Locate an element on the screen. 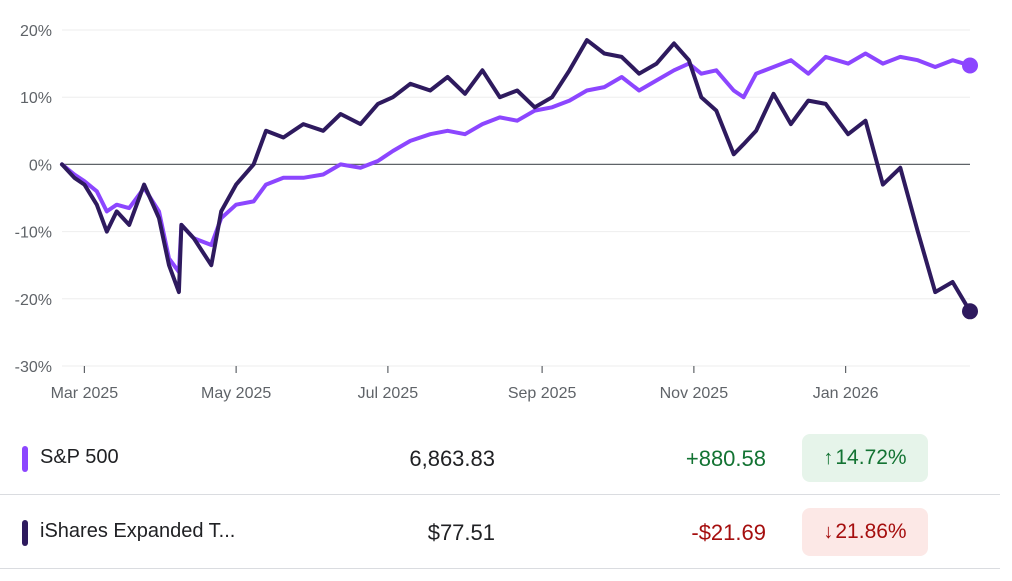 The height and width of the screenshot is (581, 1012). percent-value: 21.86% is located at coordinates (871, 531).